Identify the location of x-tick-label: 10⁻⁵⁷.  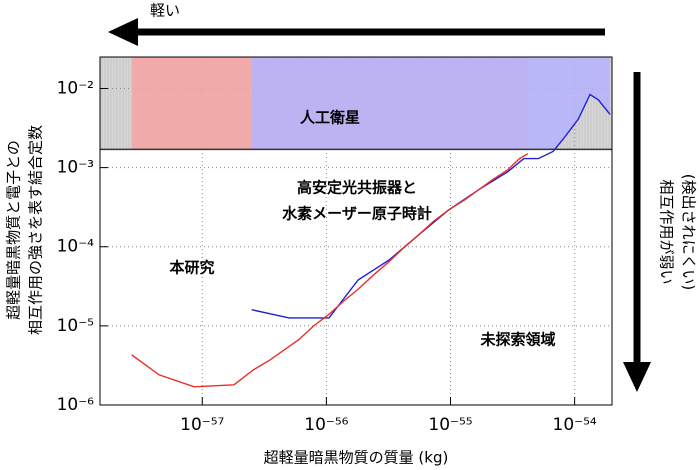
(202, 425).